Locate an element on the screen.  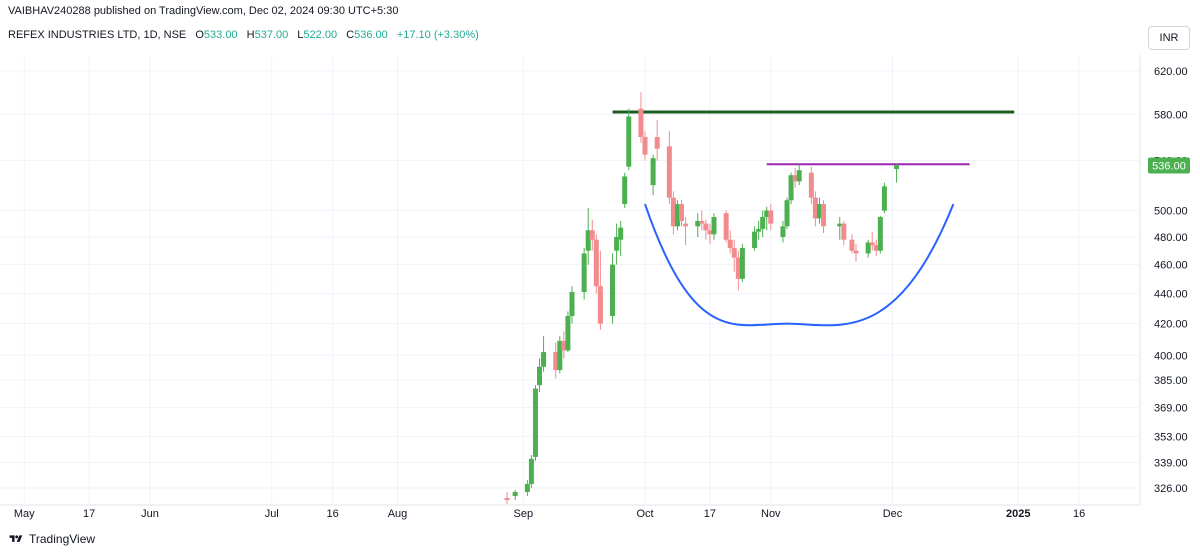
time-tick-label: 17 is located at coordinates (710, 514).